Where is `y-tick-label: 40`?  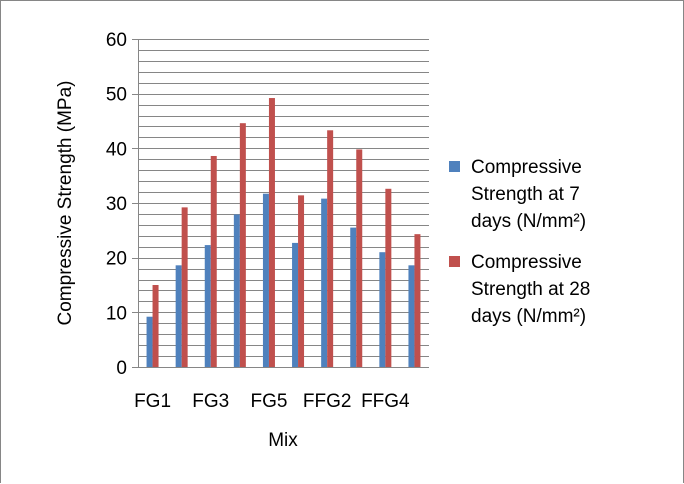 y-tick-label: 40 is located at coordinates (116, 149).